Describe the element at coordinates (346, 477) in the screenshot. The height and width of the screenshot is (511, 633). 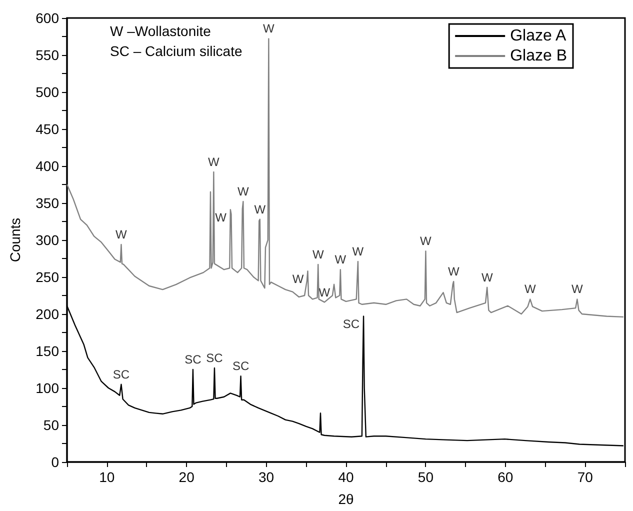
I see `x-tick-label: 40` at that location.